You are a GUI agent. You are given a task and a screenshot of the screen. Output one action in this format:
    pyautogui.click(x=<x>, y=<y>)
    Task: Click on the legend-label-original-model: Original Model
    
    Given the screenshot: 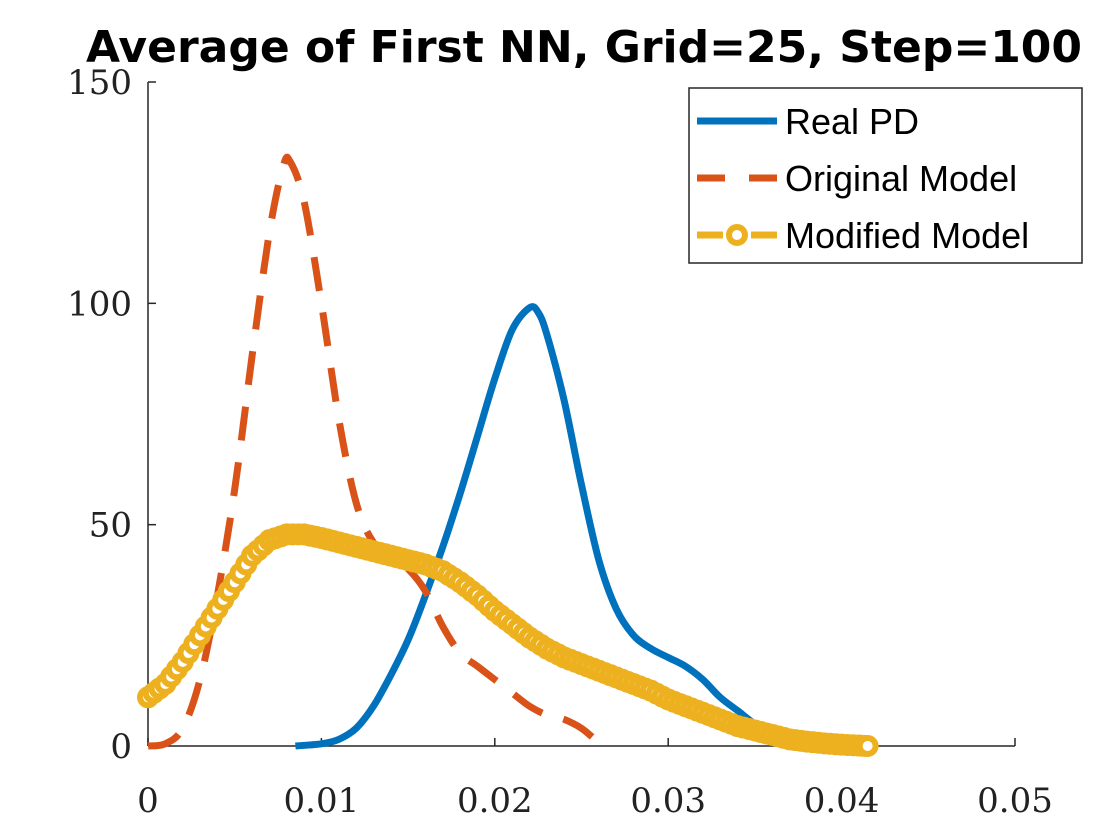 What is the action you would take?
    pyautogui.click(x=901, y=178)
    